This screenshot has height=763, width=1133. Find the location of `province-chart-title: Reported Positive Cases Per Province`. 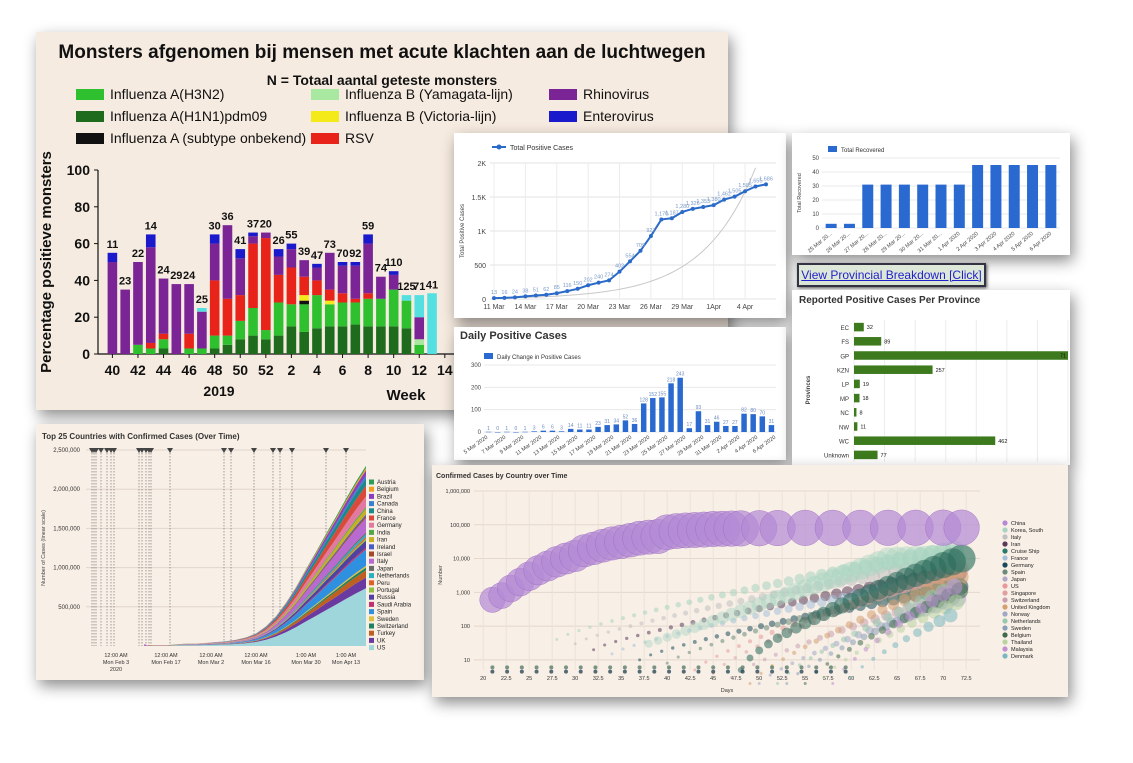

province-chart-title: Reported Positive Cases Per Province is located at coordinates (890, 300).